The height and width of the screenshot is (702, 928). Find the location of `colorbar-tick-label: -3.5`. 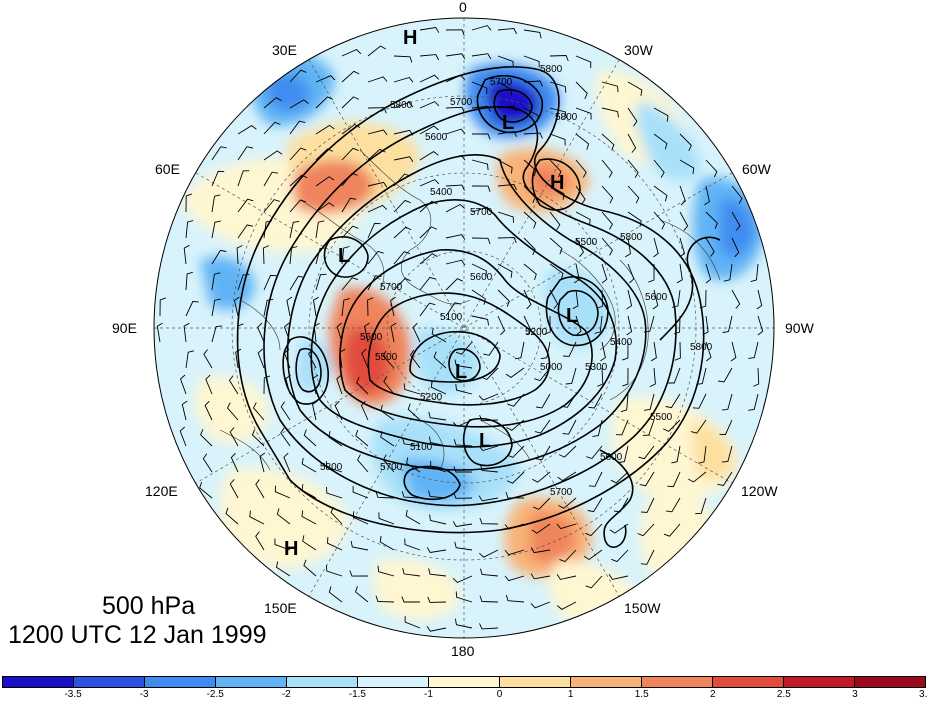

colorbar-tick-label: -3.5 is located at coordinates (73, 694).